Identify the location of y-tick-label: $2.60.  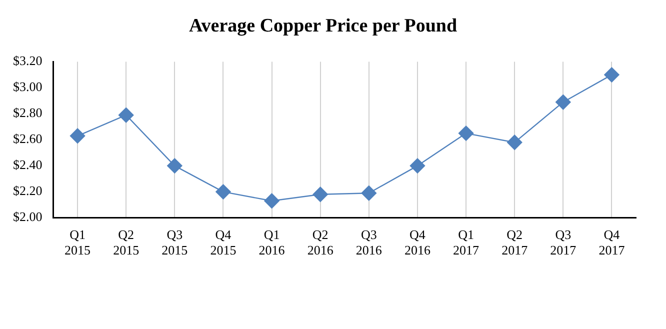
(27, 138).